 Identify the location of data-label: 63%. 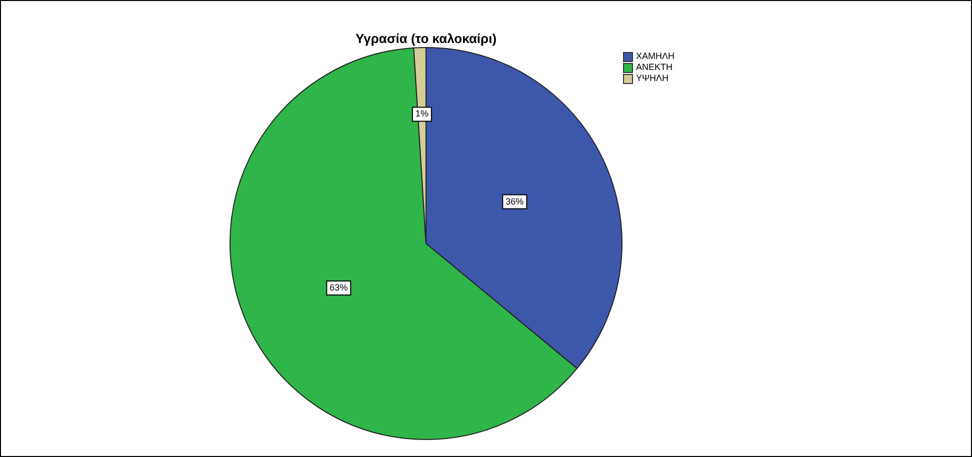
(339, 287).